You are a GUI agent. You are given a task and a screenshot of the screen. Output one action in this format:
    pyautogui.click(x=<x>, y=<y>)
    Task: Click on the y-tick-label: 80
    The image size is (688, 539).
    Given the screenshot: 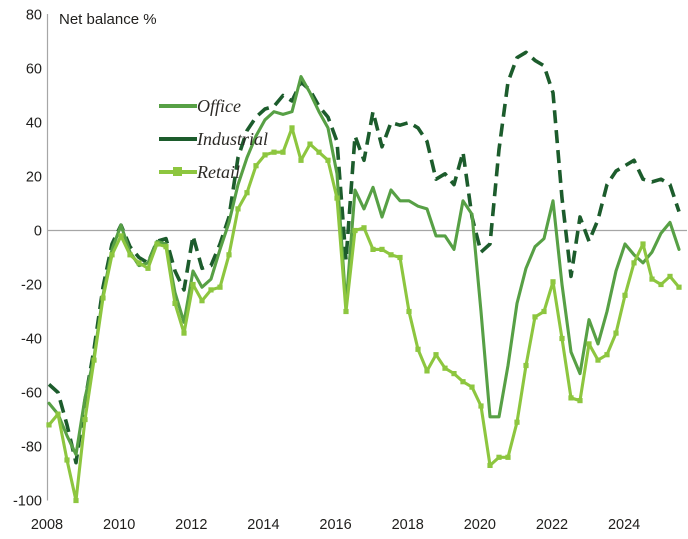 What is the action you would take?
    pyautogui.click(x=34, y=16)
    